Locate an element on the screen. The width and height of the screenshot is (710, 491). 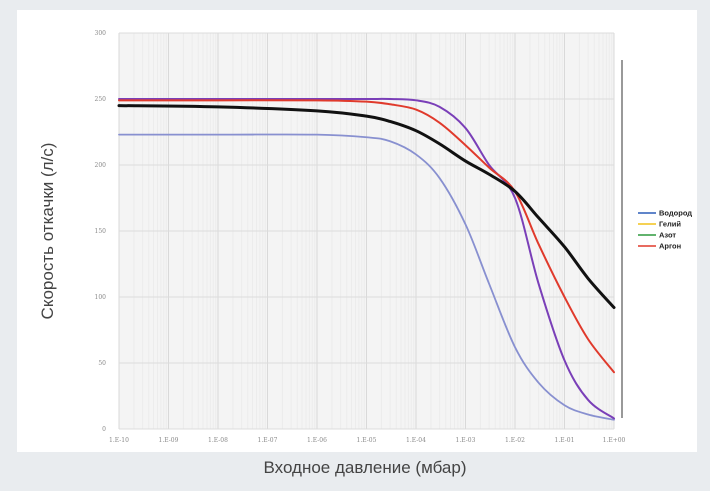
x-tick-label: 1.E-08 is located at coordinates (218, 440).